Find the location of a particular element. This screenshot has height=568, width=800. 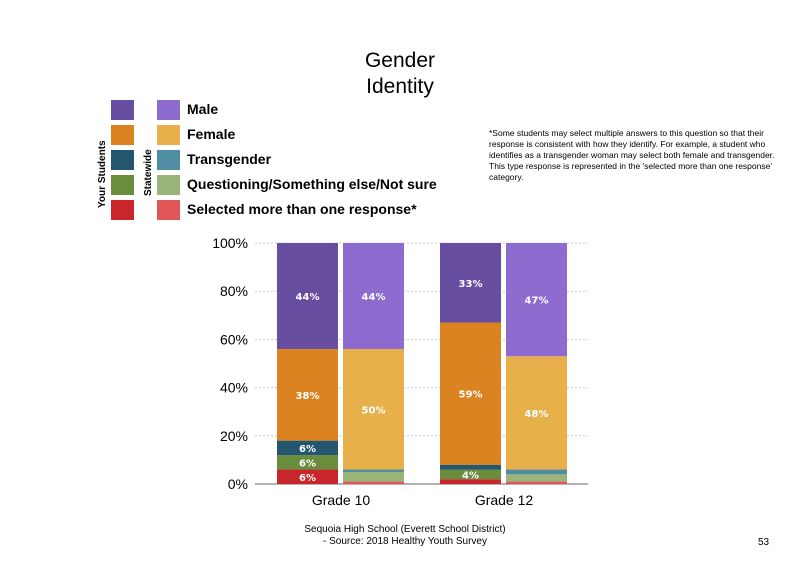

legend-label: Selected more than one response* is located at coordinates (302, 209).